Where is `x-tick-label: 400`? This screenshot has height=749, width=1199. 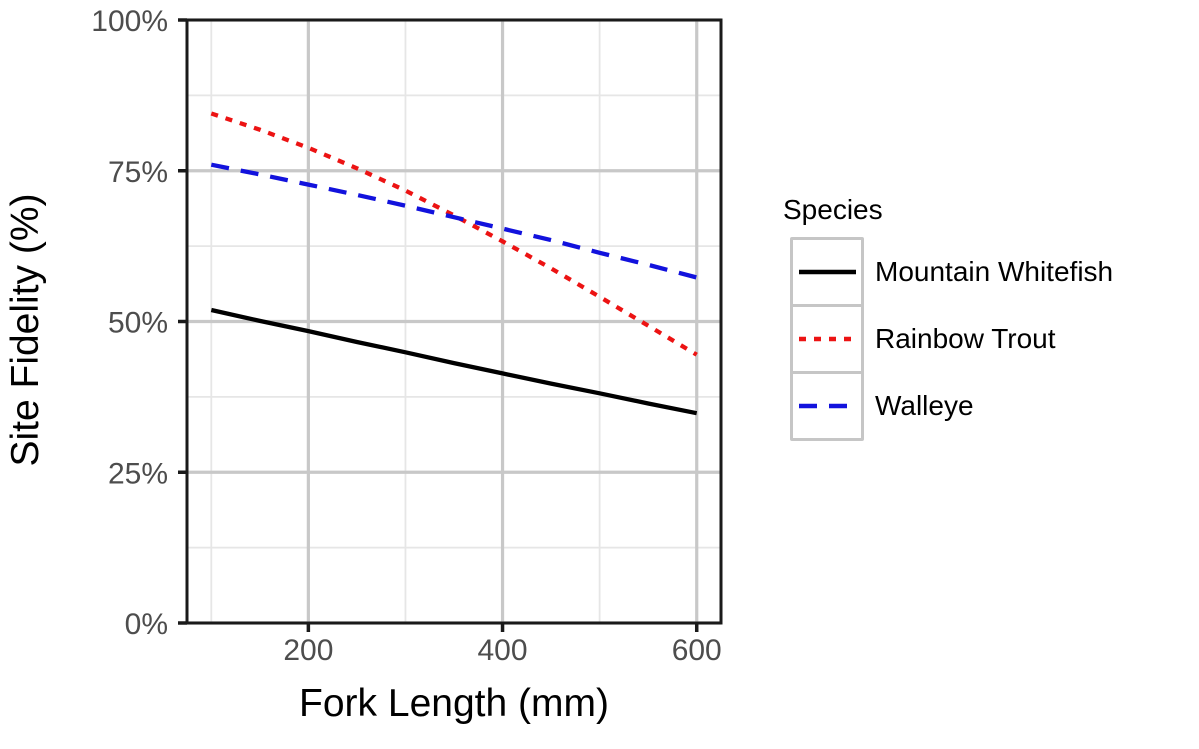
x-tick-label: 400 is located at coordinates (503, 650).